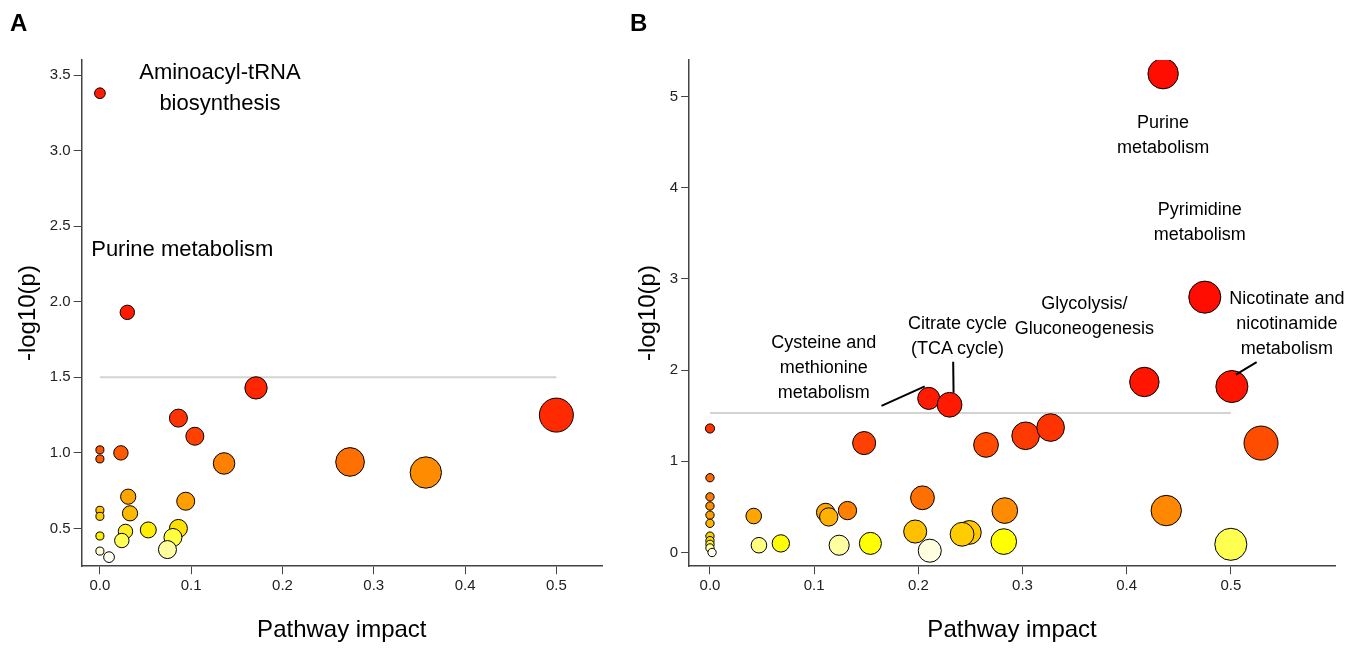  What do you see at coordinates (674, 551) in the screenshot?
I see `y-tick-label: 0` at bounding box center [674, 551].